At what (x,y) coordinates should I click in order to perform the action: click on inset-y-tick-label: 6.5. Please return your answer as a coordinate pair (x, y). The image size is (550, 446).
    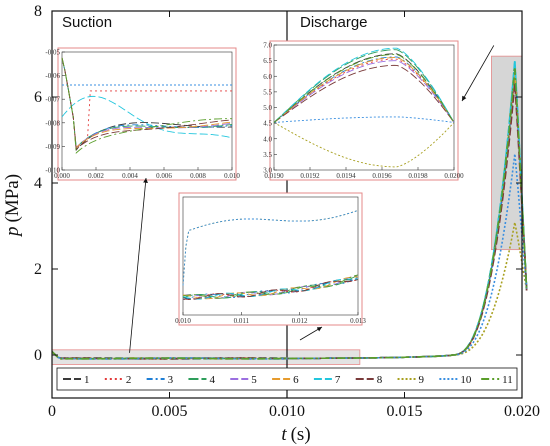
    Looking at the image, I should click on (267, 61).